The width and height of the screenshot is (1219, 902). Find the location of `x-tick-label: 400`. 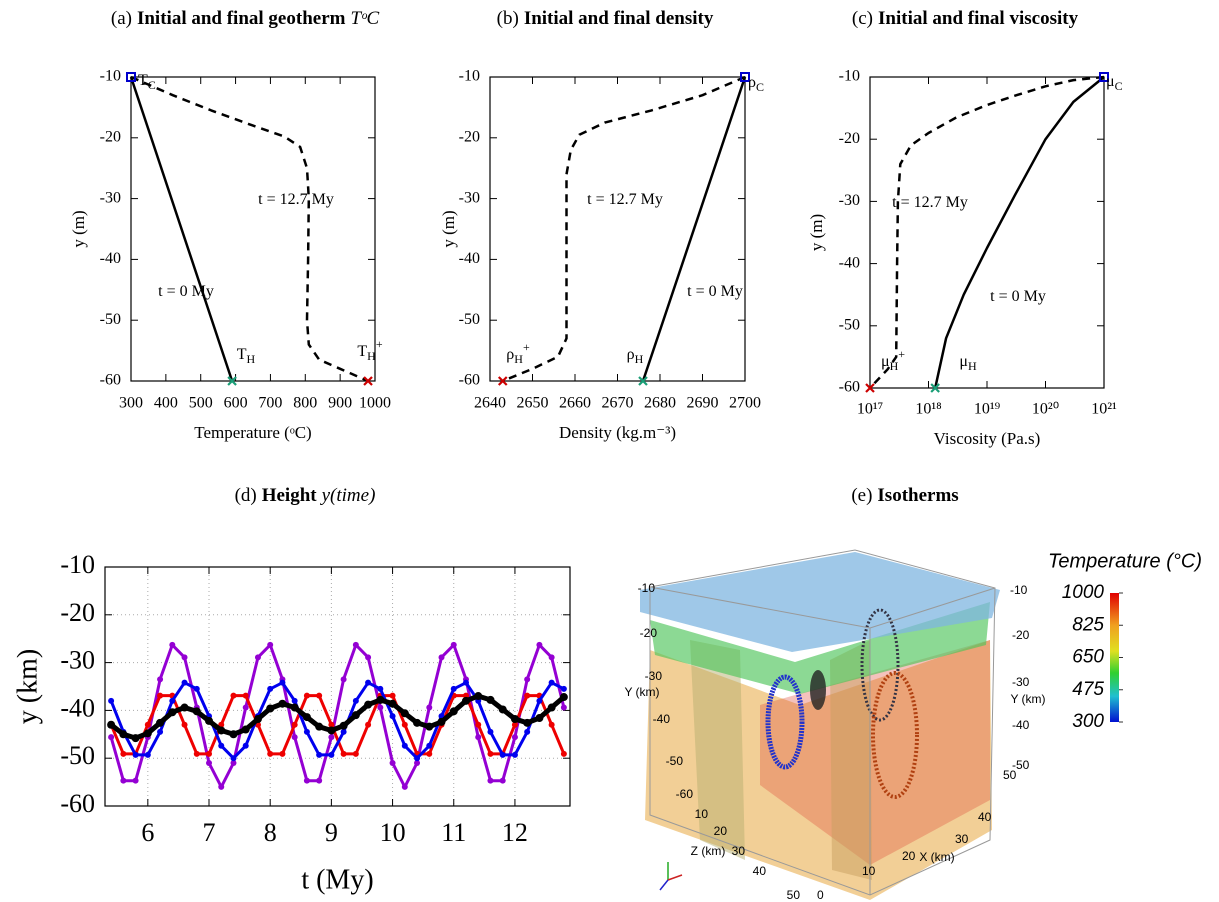

x-tick-label: 400 is located at coordinates (166, 403).